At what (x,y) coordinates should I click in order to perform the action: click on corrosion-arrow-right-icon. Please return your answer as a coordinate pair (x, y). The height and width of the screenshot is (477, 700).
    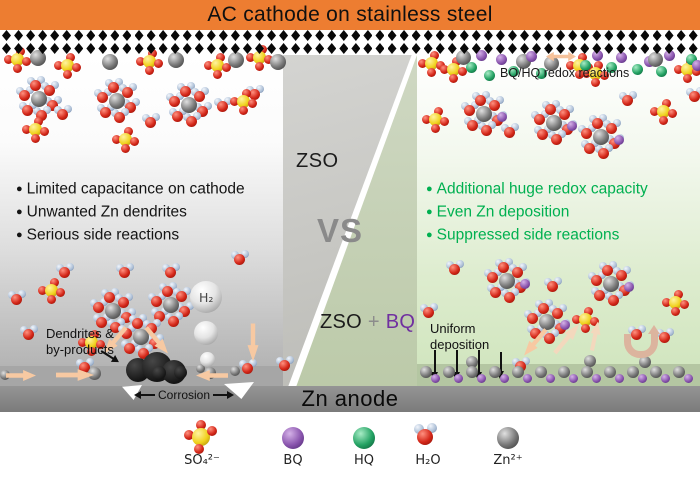
    Looking at the image, I should click on (224, 395).